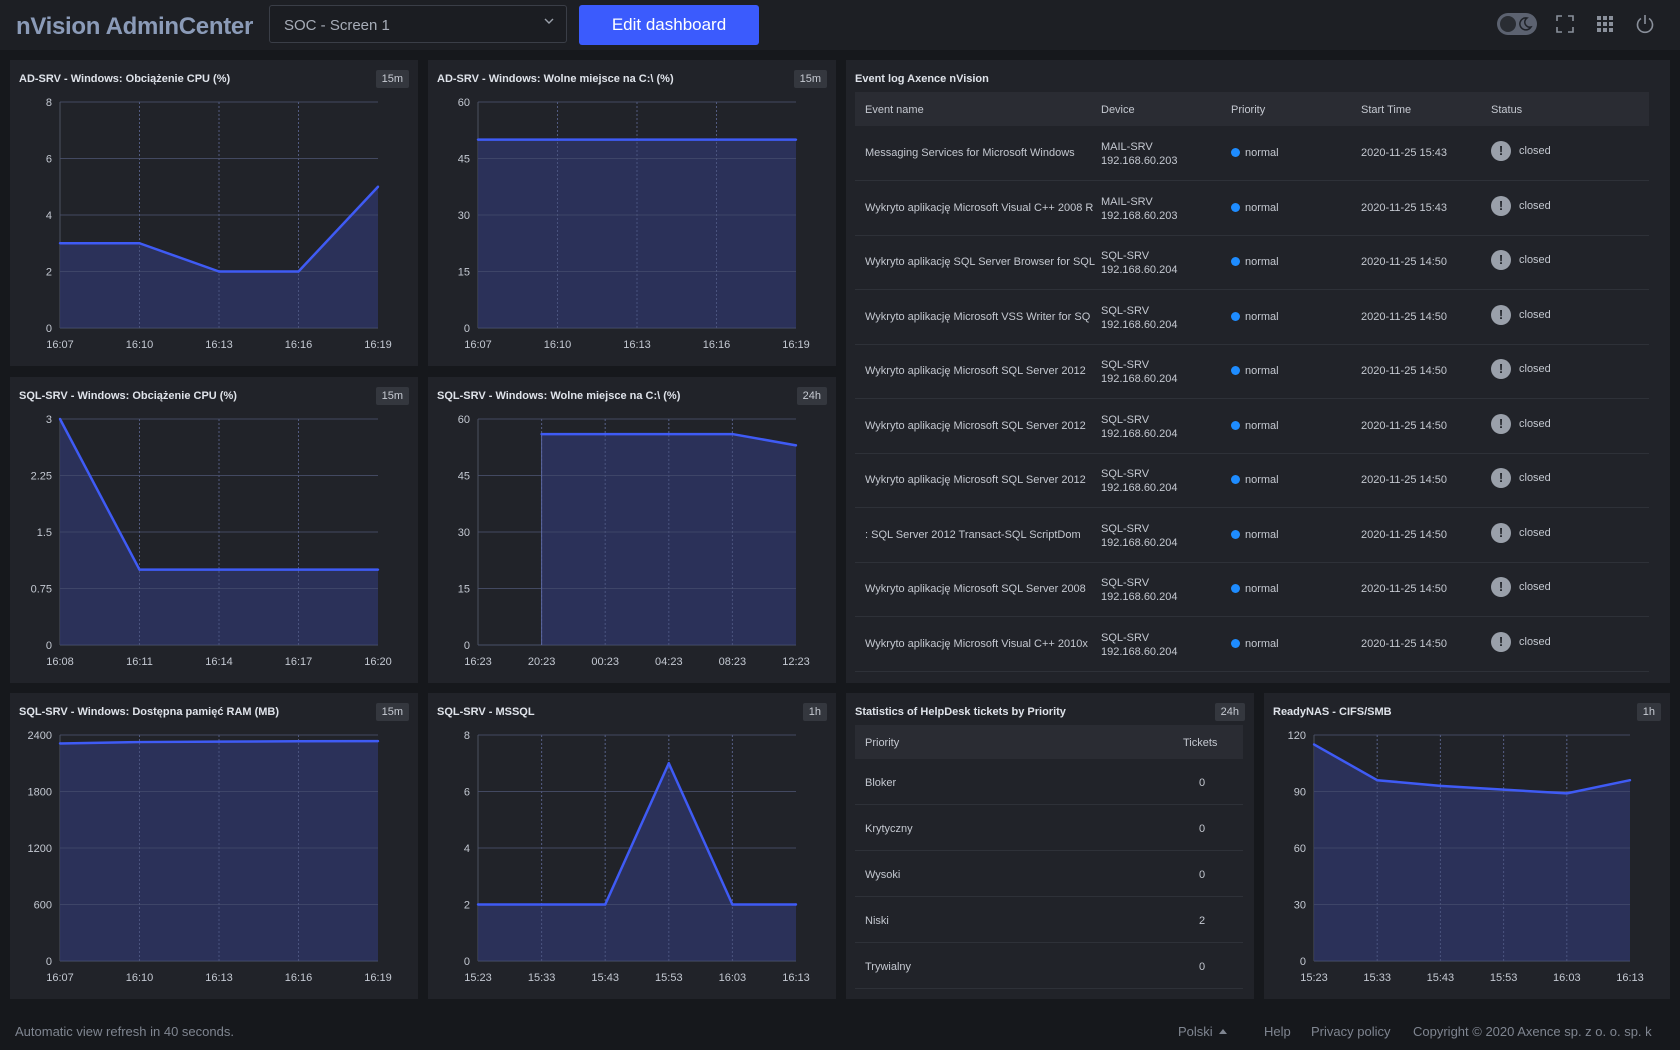  What do you see at coordinates (219, 257) in the screenshot?
I see `series-area` at bounding box center [219, 257].